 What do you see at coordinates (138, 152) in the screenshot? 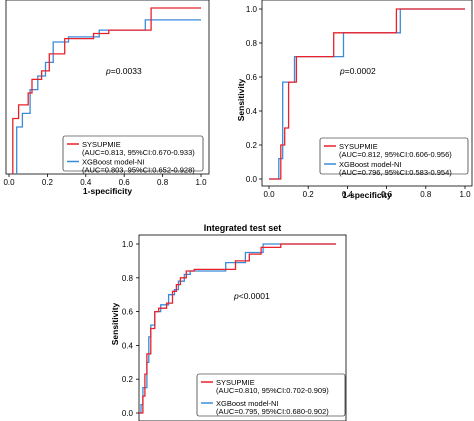
I see `legend-entry-auc: (AUC=0.813, 95%CI:0.670-0.933)` at bounding box center [138, 152].